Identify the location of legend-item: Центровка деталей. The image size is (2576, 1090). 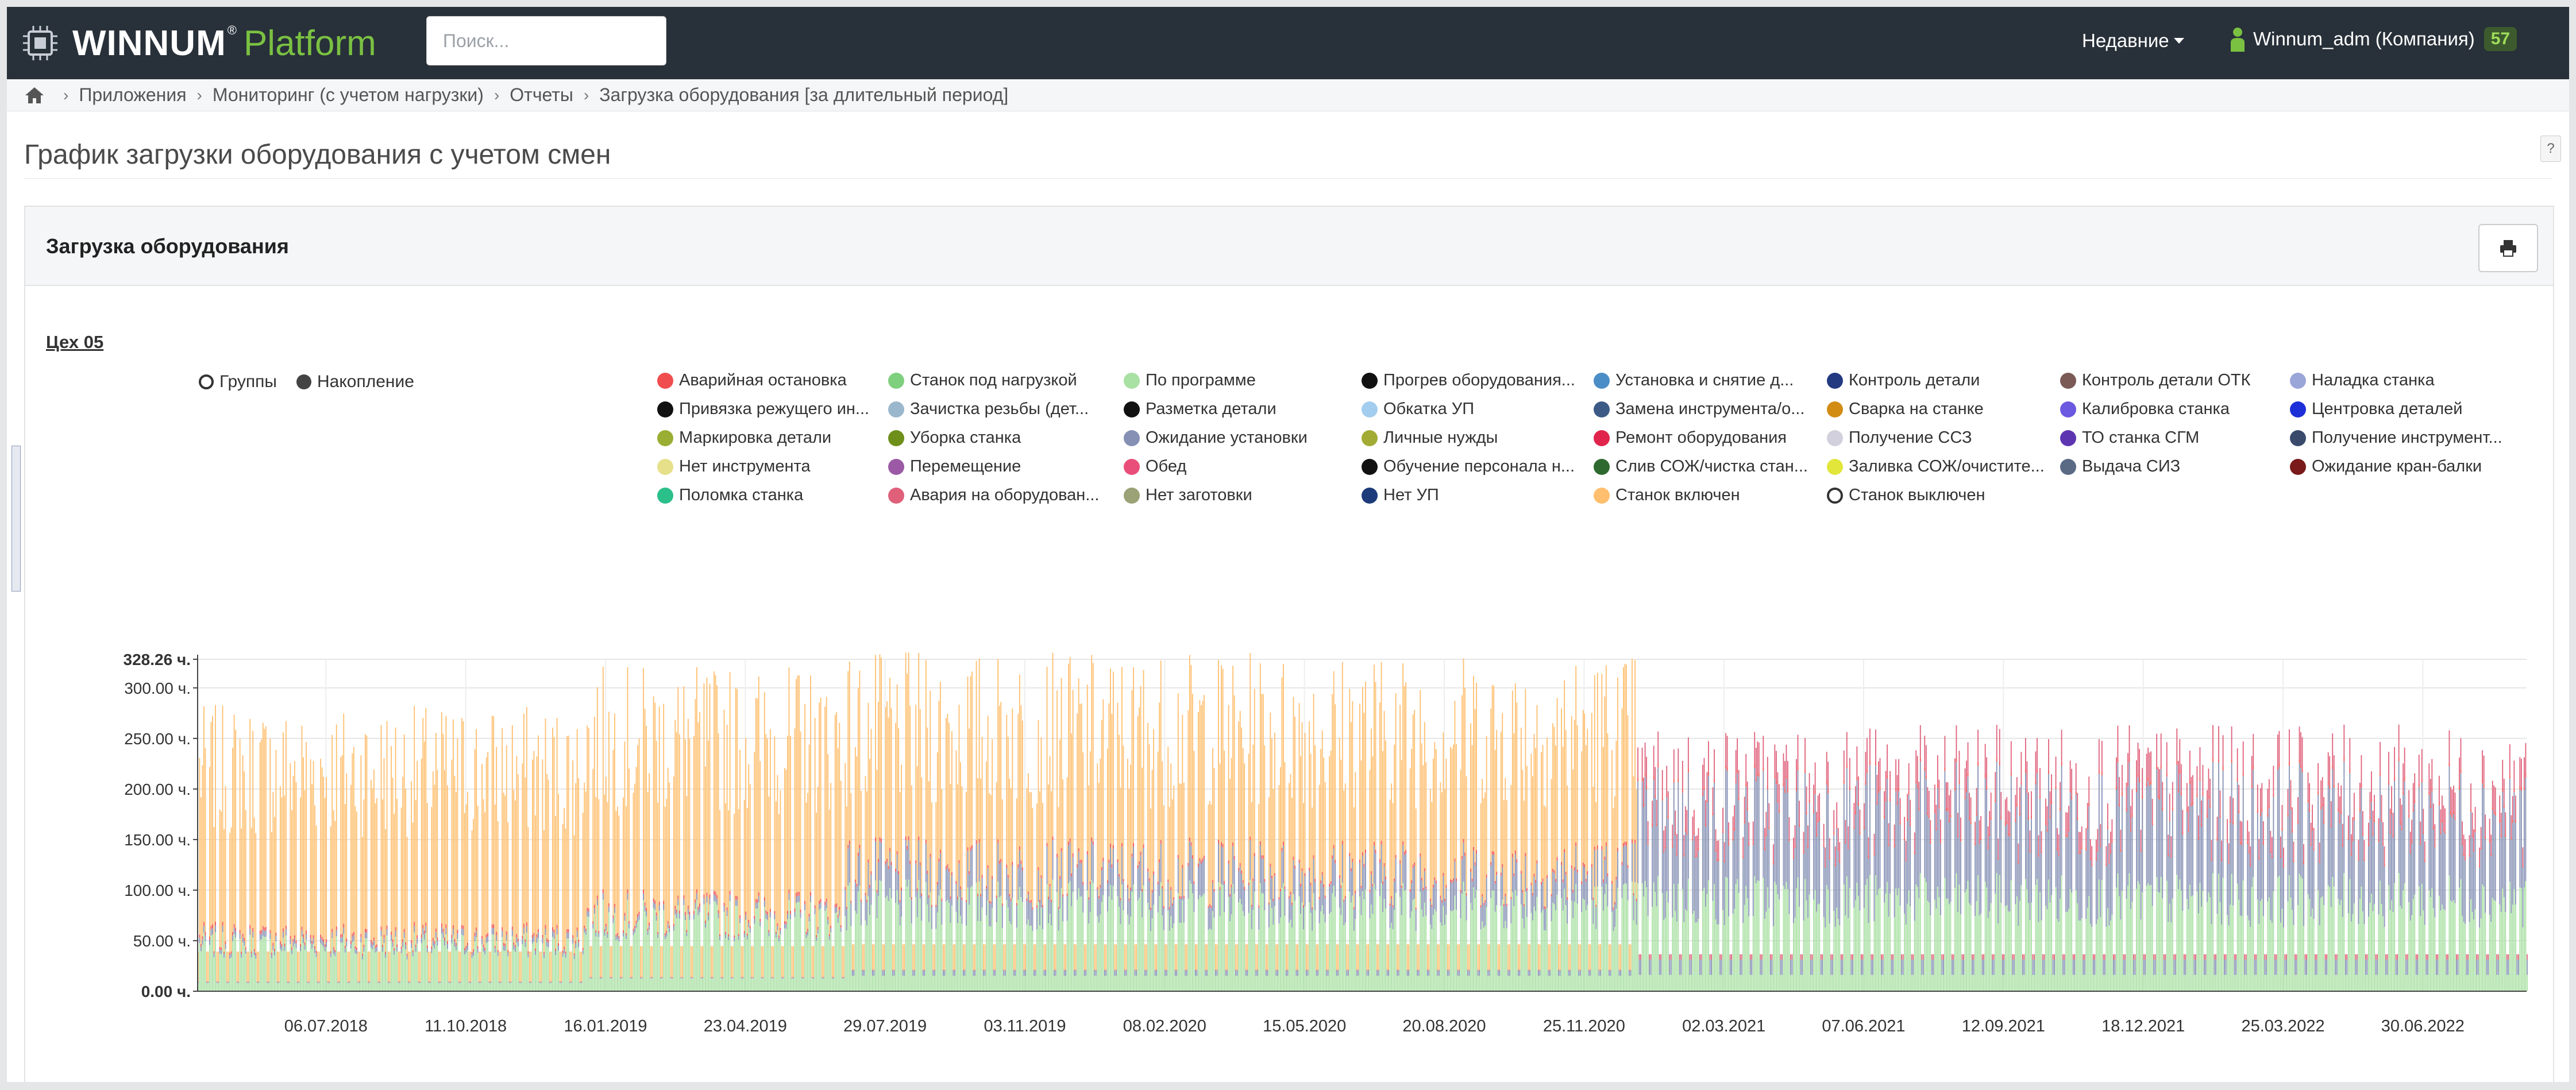
(2376, 409).